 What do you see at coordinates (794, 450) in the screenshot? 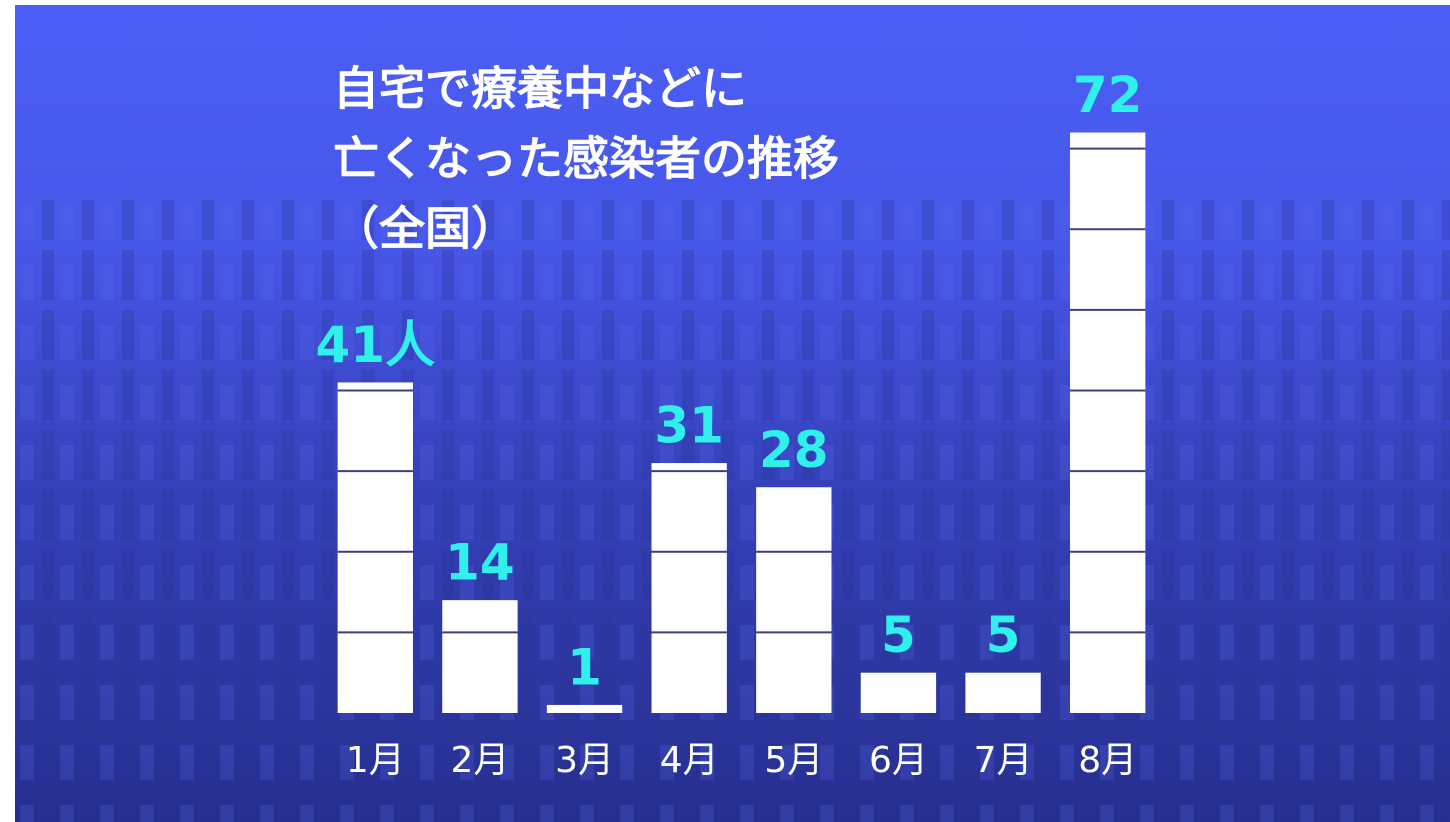
I see `value-label: 28` at bounding box center [794, 450].